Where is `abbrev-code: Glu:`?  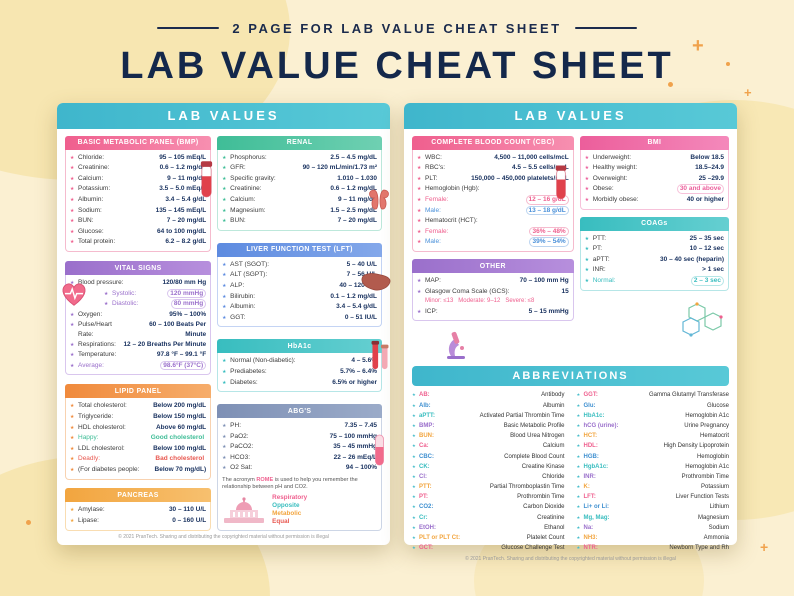
abbrev-code: Glu: is located at coordinates (589, 405).